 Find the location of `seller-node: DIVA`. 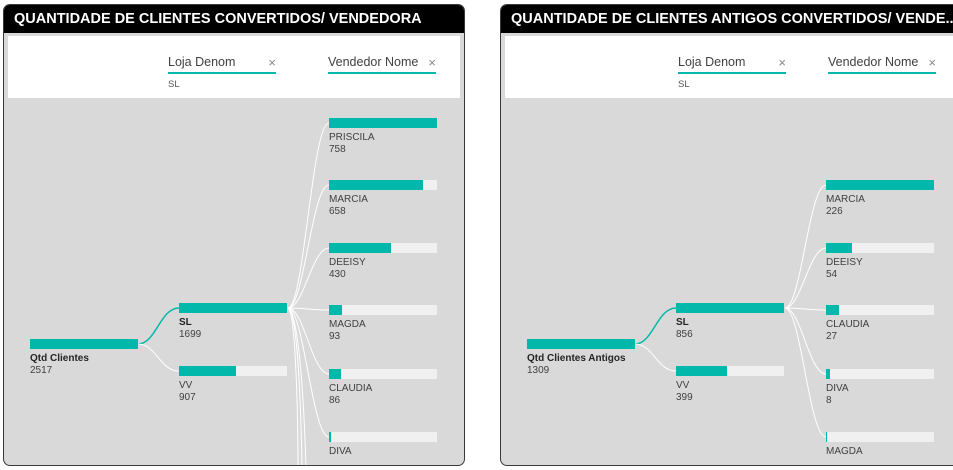

seller-node: DIVA is located at coordinates (383, 445).